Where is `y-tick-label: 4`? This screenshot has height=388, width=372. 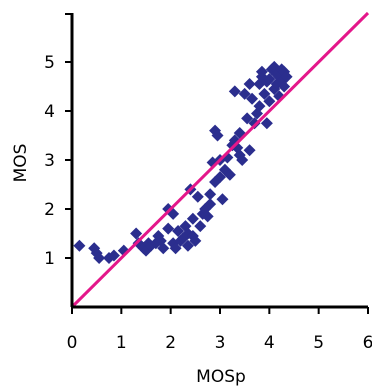 y-tick-label: 4 is located at coordinates (49, 112).